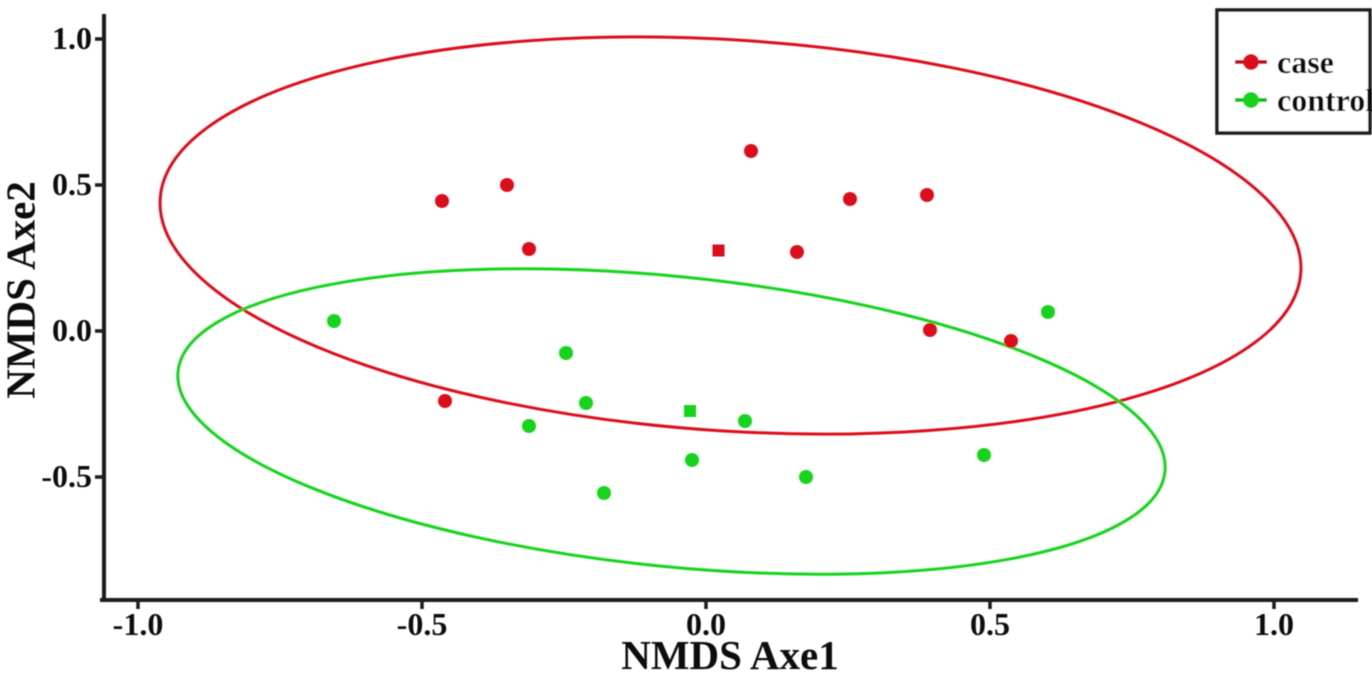 The width and height of the screenshot is (1372, 685). What do you see at coordinates (138, 624) in the screenshot?
I see `svg-text: -1.0` at bounding box center [138, 624].